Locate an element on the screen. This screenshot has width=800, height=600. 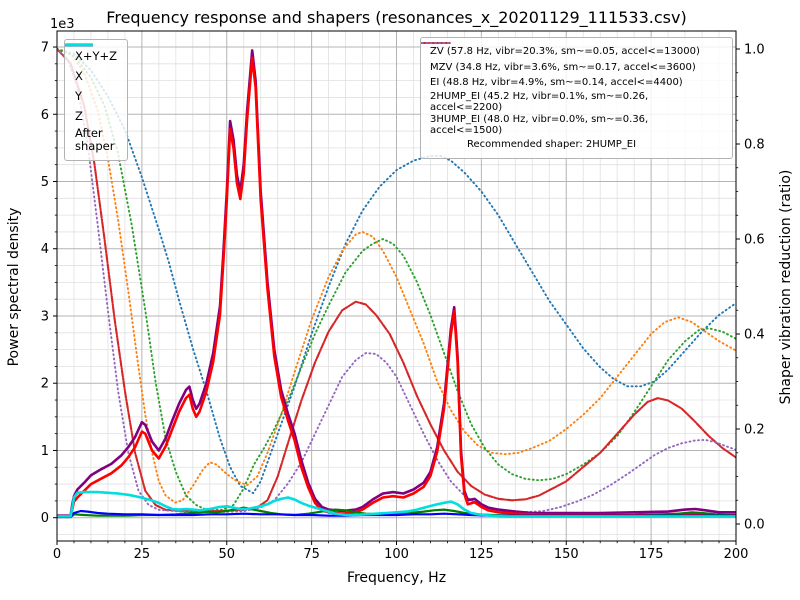
legend-item-label: After shaper is located at coordinates (95, 140).